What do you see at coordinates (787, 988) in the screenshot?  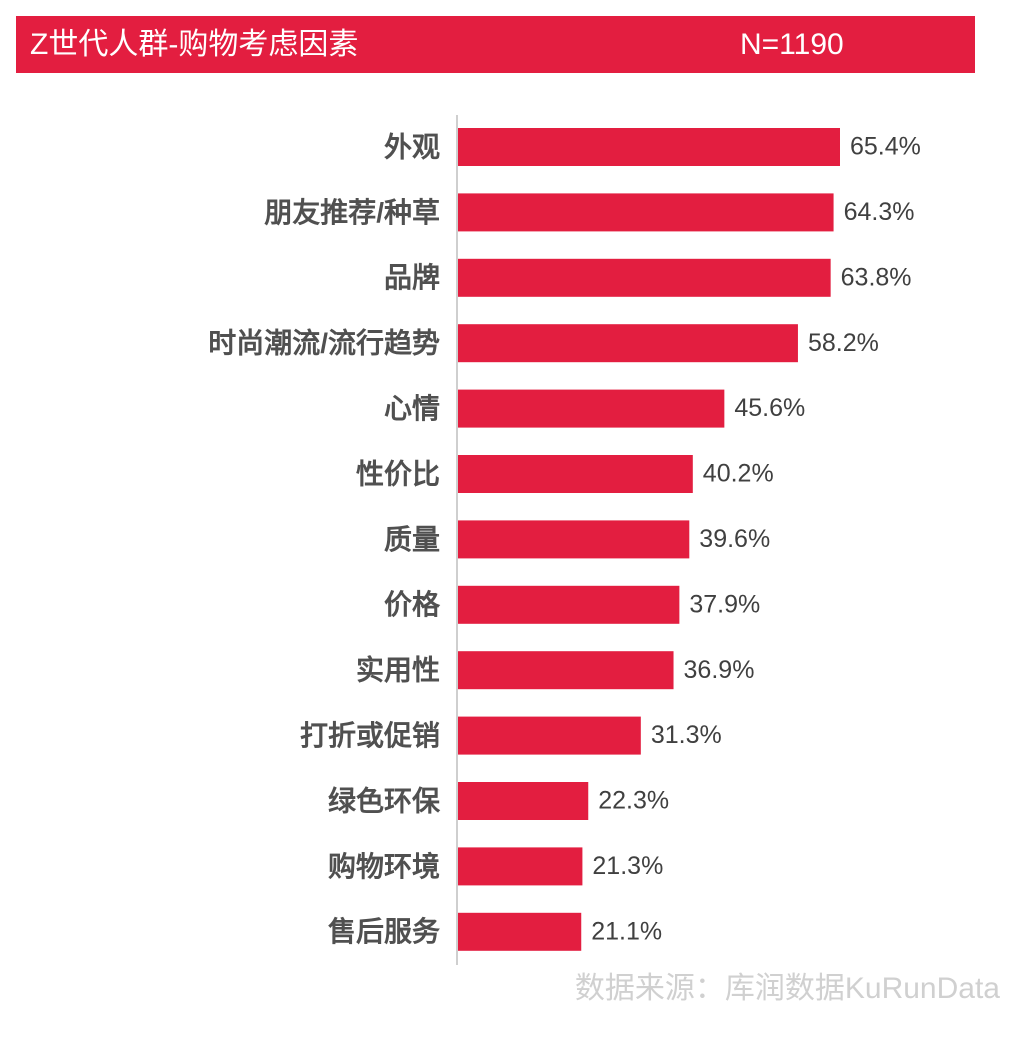 I see `source-note: 数据来源：库润数据KuRunData` at bounding box center [787, 988].